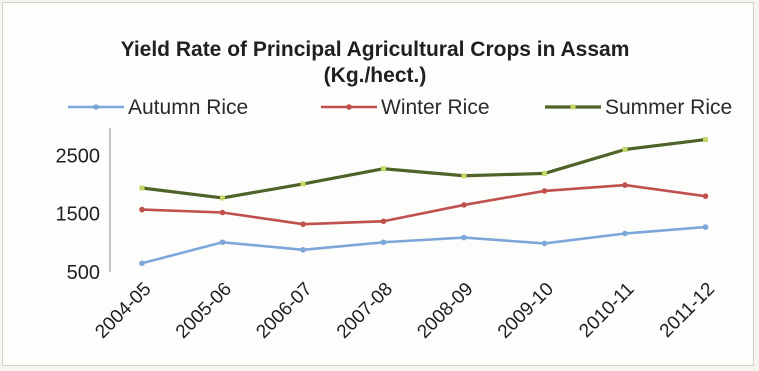  I want to click on y-tick-label: 500, so click(83, 273).